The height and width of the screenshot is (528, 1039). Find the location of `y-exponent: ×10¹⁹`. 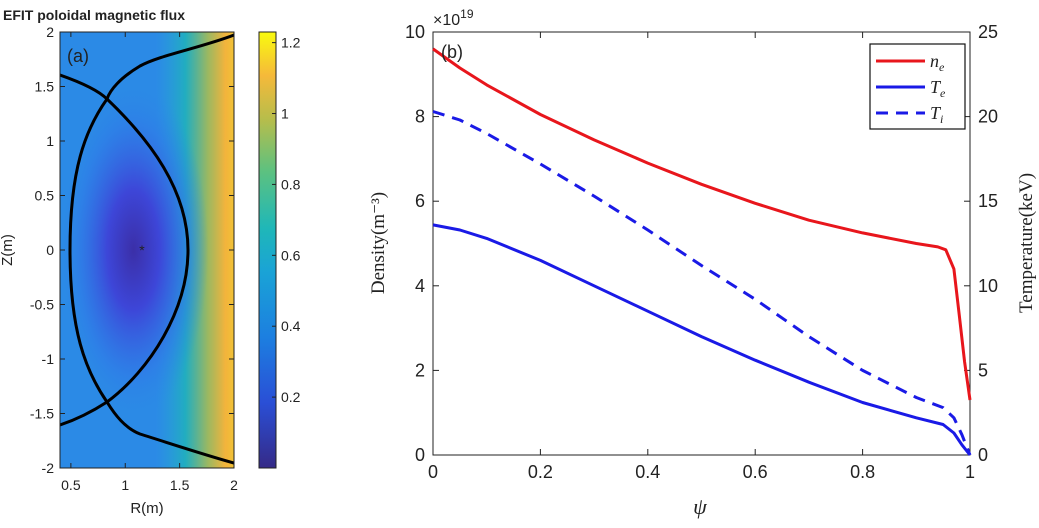

y-exponent: ×10¹⁹ is located at coordinates (453, 18).